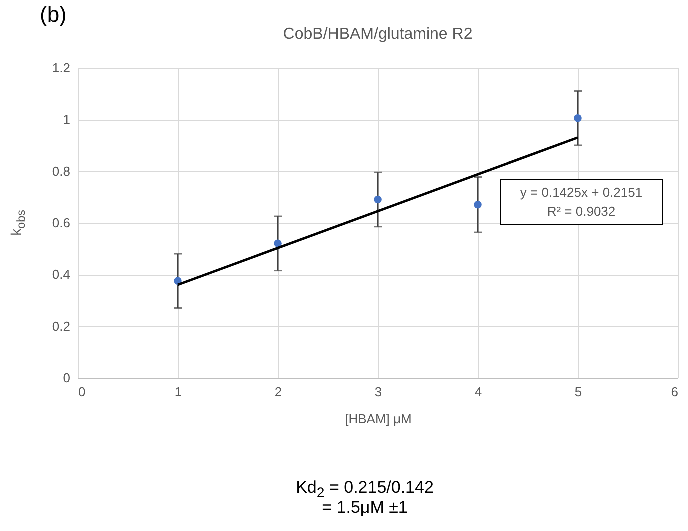 This screenshot has height=531, width=688. I want to click on x-tick-label: 3, so click(378, 392).